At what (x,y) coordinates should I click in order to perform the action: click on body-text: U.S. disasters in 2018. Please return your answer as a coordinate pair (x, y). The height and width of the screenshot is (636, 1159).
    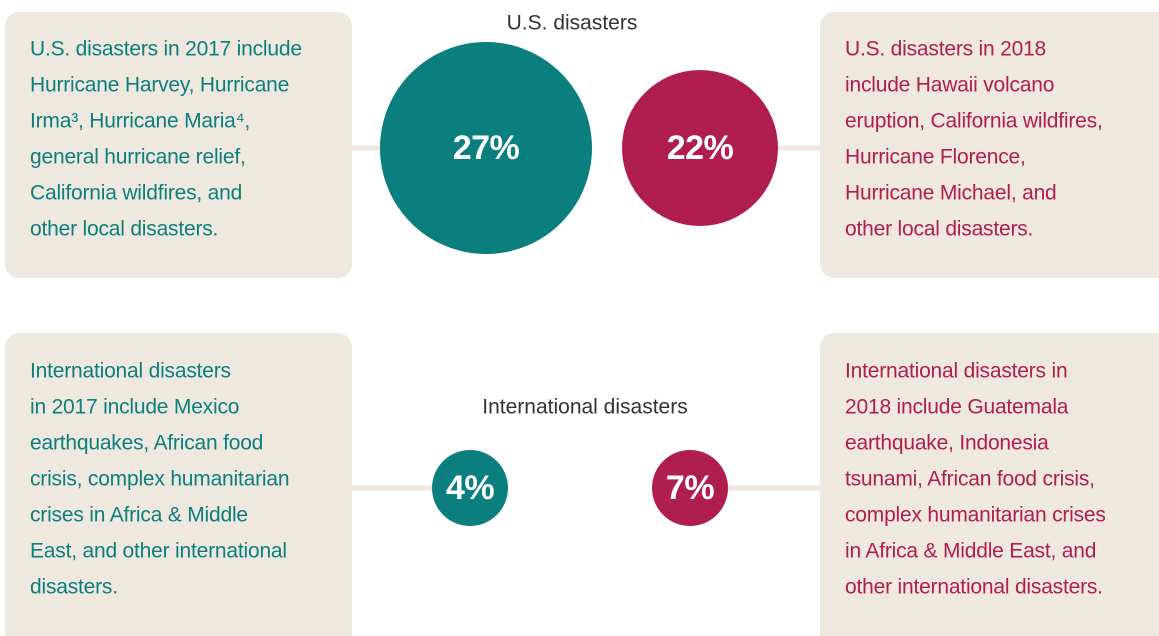
    Looking at the image, I should click on (945, 49).